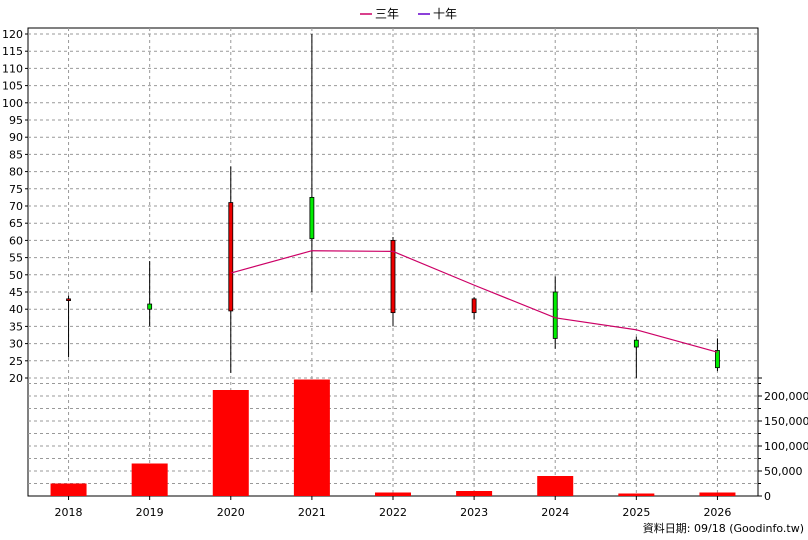  What do you see at coordinates (408, 14) in the screenshot?
I see `legend: 三年 十年` at bounding box center [408, 14].